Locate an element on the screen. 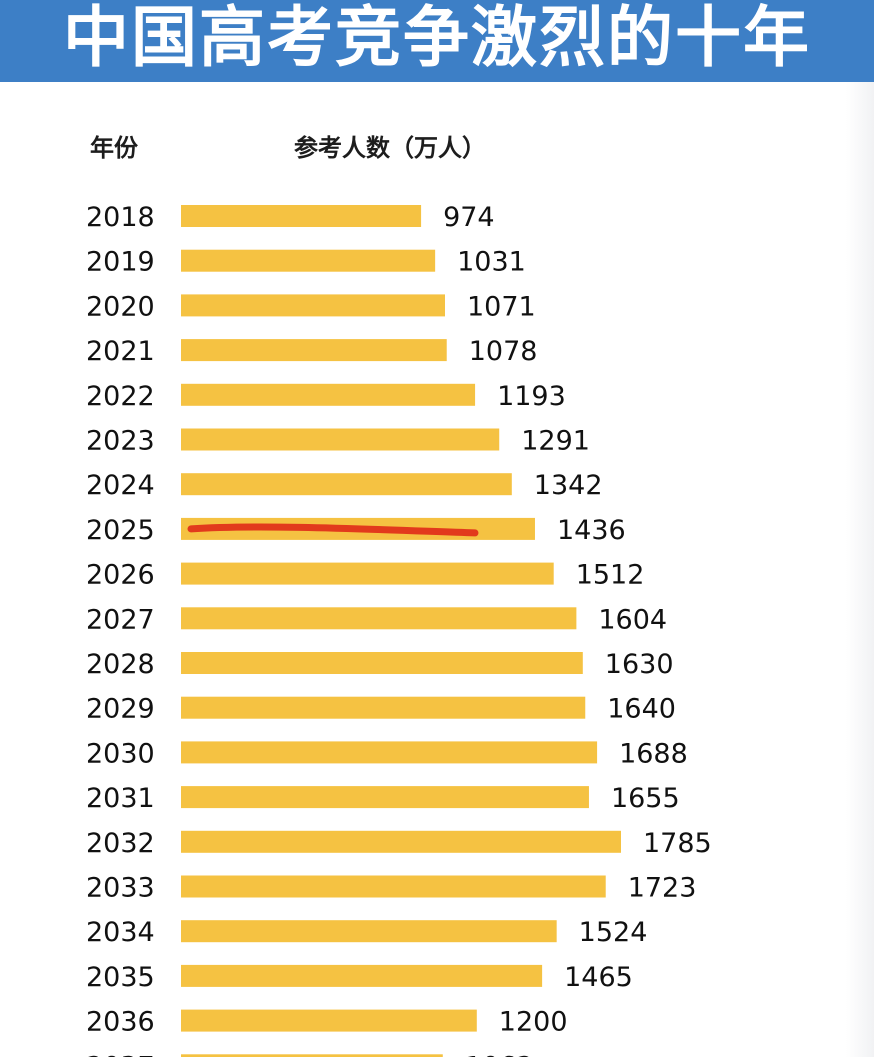 This screenshot has width=874, height=1057. title-banner is located at coordinates (437, 41).